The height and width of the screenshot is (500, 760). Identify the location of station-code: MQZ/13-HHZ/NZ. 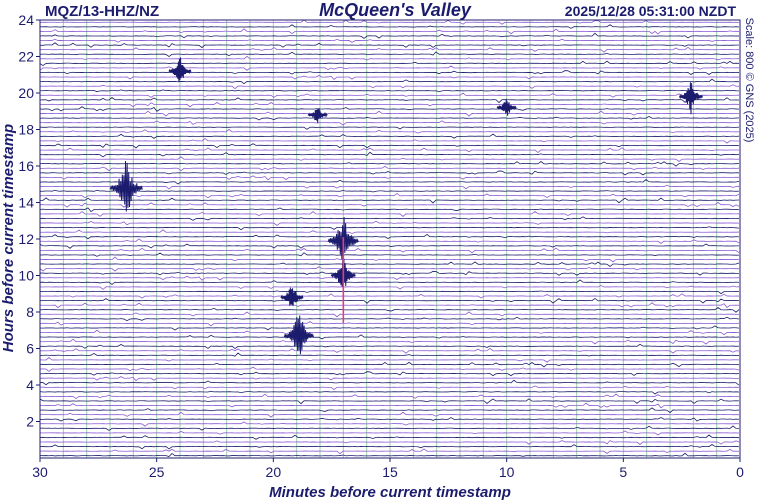
(102, 11).